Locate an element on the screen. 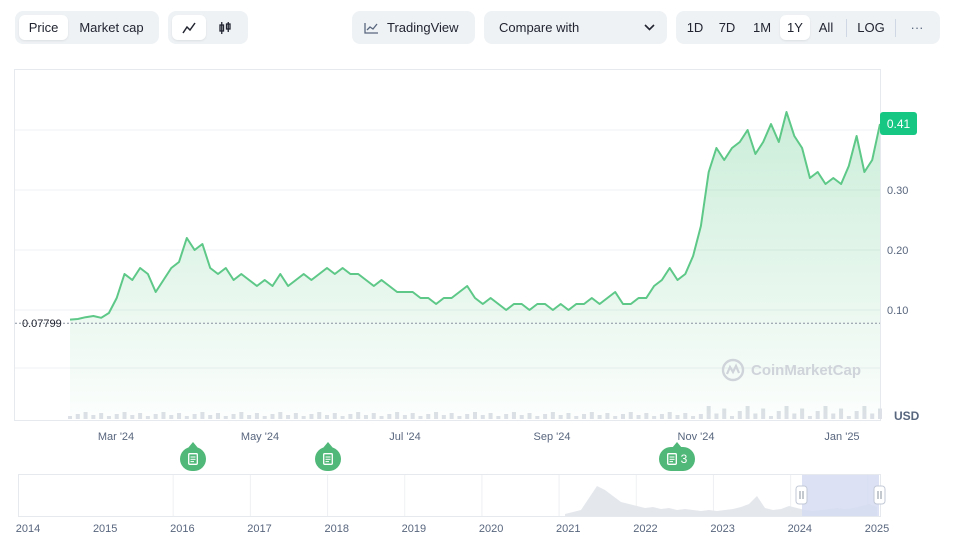 The width and height of the screenshot is (973, 544). compare-with-dropdown: Compare with is located at coordinates (575, 27).